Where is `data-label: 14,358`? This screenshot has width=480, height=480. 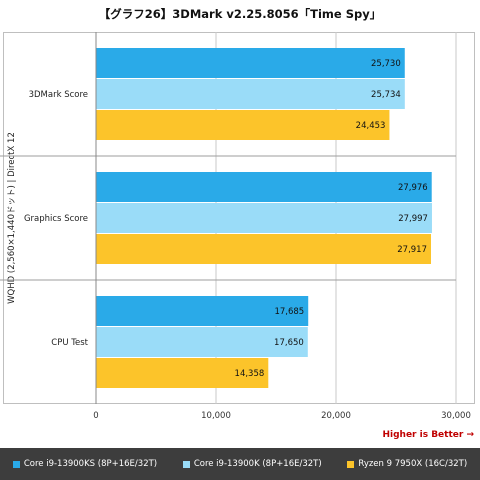
data-label: 14,358 is located at coordinates (250, 374).